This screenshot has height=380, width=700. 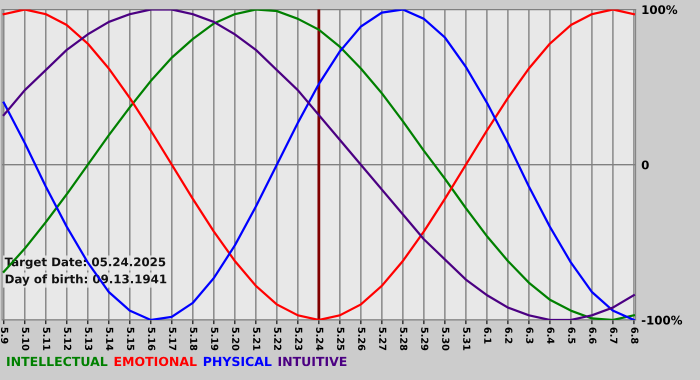 I want to click on x-tick-label: 6.5, so click(x=572, y=336).